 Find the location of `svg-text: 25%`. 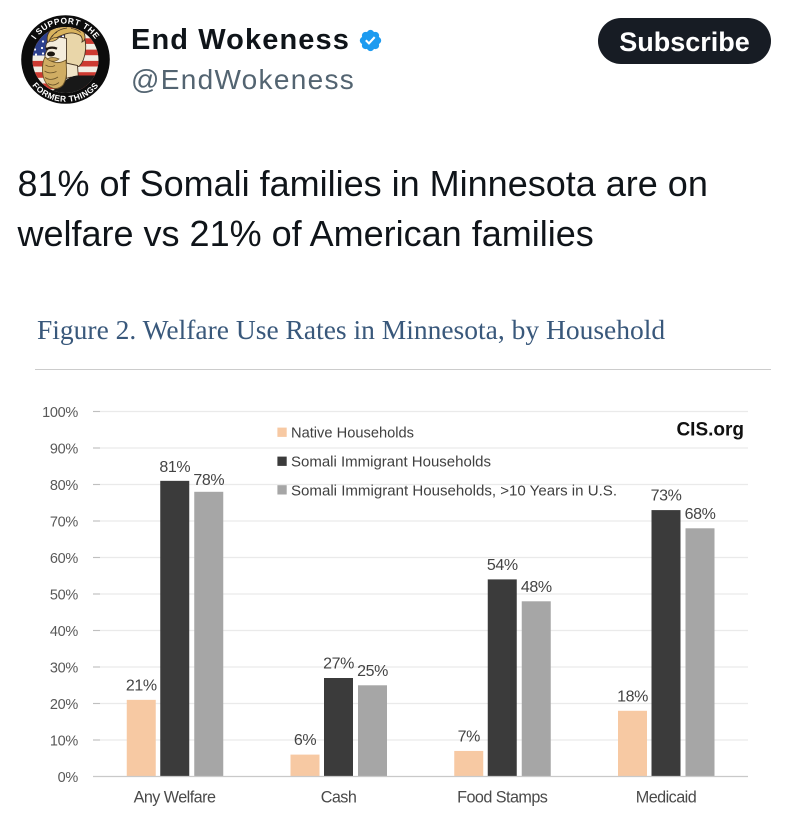

svg-text: 25% is located at coordinates (372, 671).